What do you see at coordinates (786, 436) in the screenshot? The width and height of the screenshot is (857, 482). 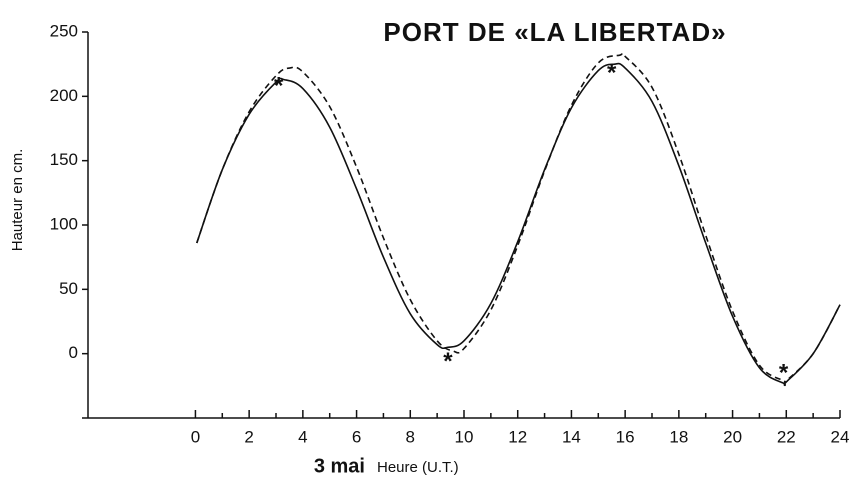 I see `x-tick-label: 22` at bounding box center [786, 436].